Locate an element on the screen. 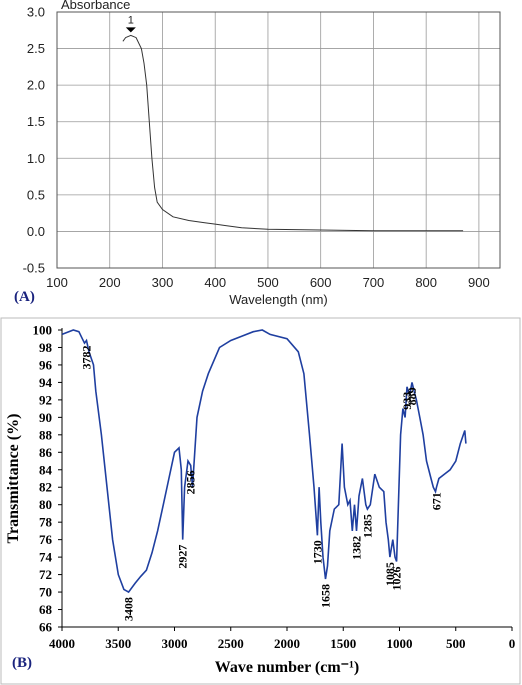  x-tick-label: 4000 is located at coordinates (62, 643).